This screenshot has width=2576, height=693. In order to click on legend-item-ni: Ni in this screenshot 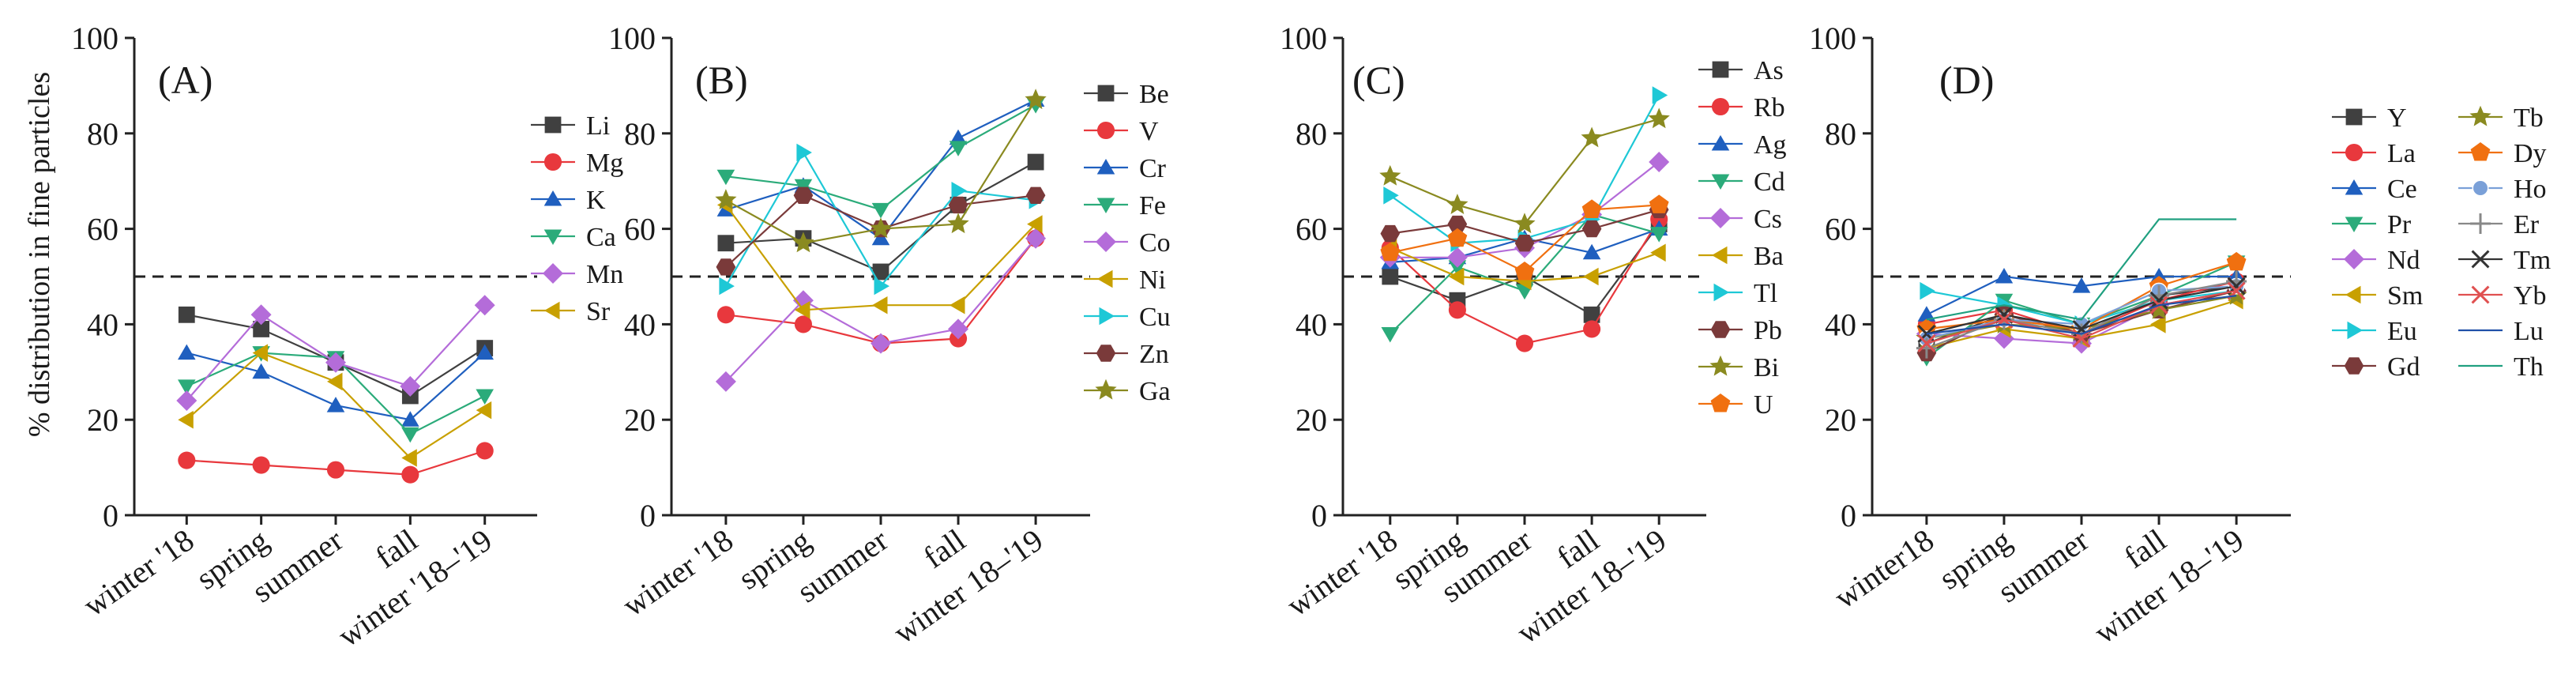, I will do `click(1125, 280)`.